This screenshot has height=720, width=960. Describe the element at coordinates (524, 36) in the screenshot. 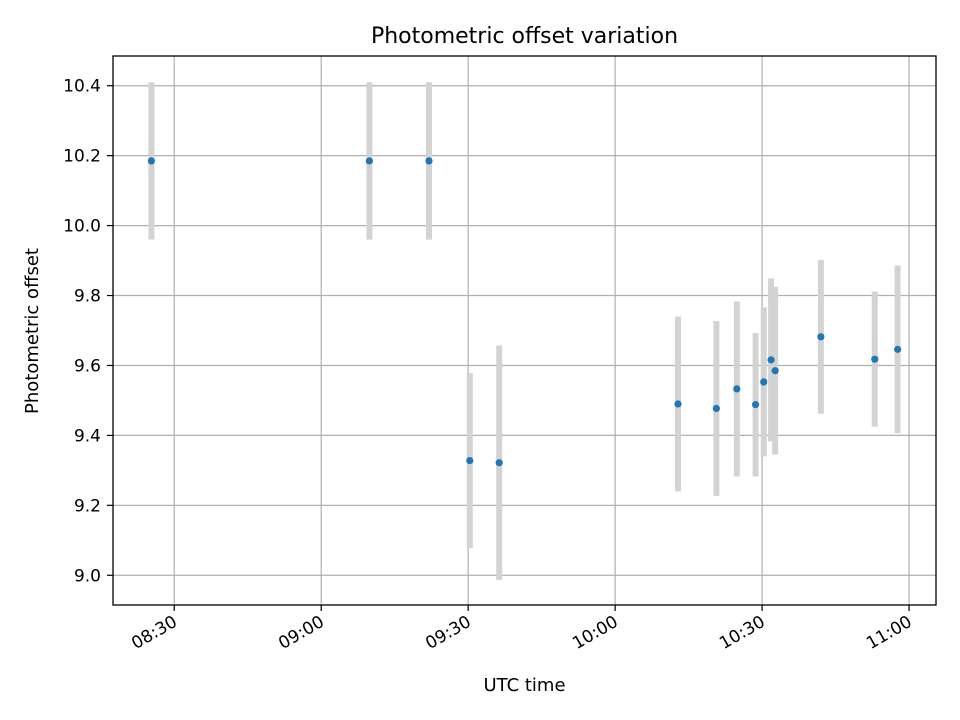

I see `chart-title: Photometric offset variation` at that location.